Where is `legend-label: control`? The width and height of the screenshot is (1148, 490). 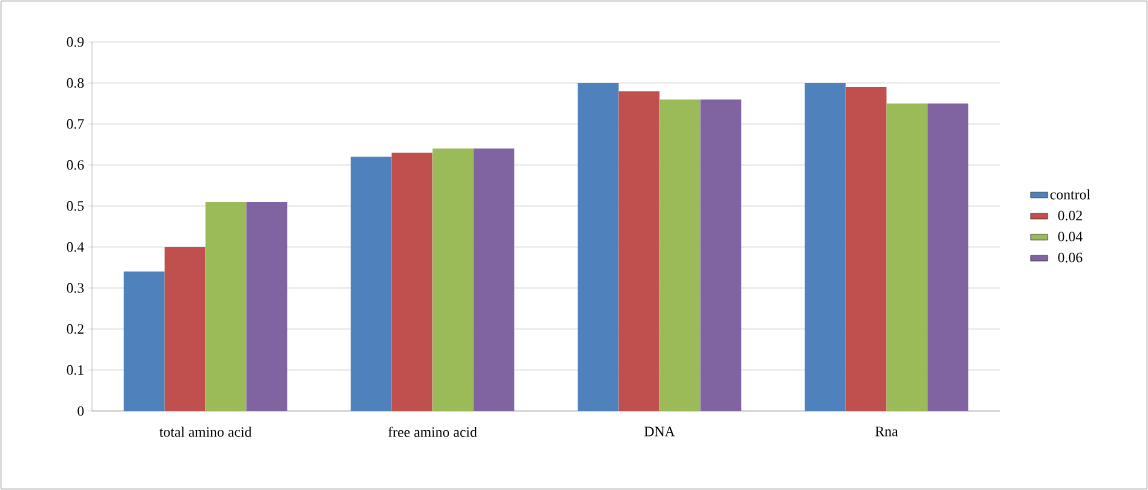 legend-label: control is located at coordinates (1070, 194).